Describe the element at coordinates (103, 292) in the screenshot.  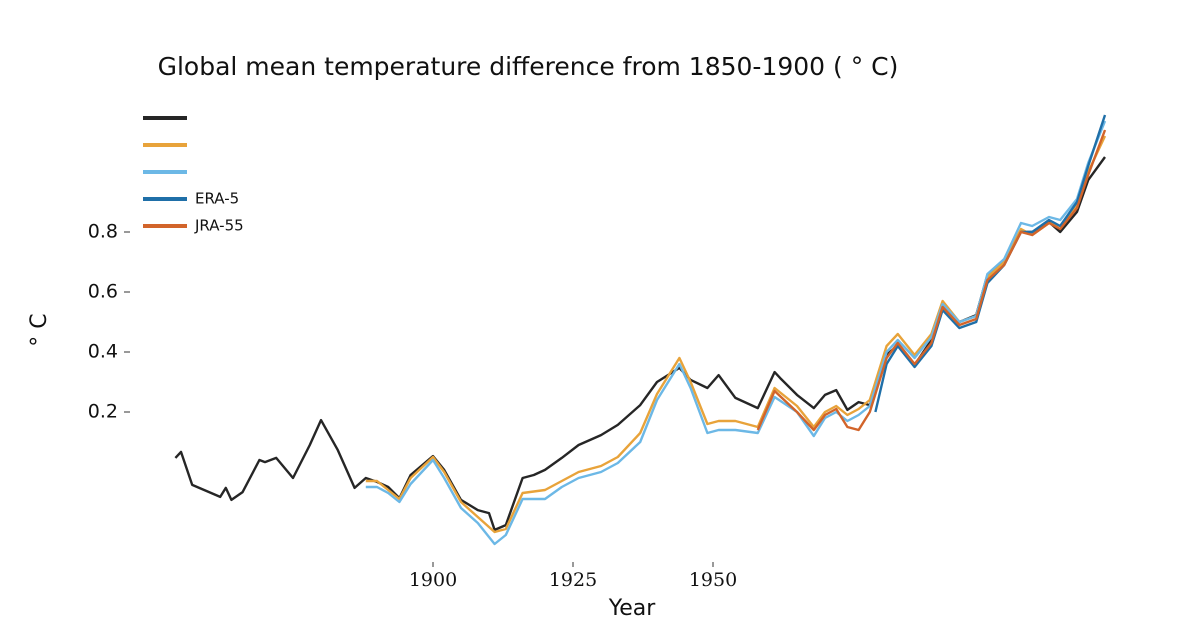
I see `y-tick-label: 0.6` at that location.